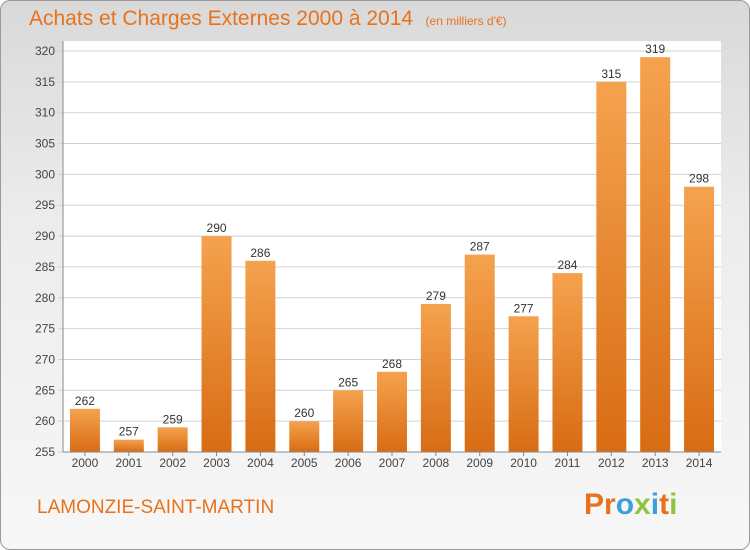 This screenshot has width=750, height=550. I want to click on y-tick-label: 255, so click(45, 452).